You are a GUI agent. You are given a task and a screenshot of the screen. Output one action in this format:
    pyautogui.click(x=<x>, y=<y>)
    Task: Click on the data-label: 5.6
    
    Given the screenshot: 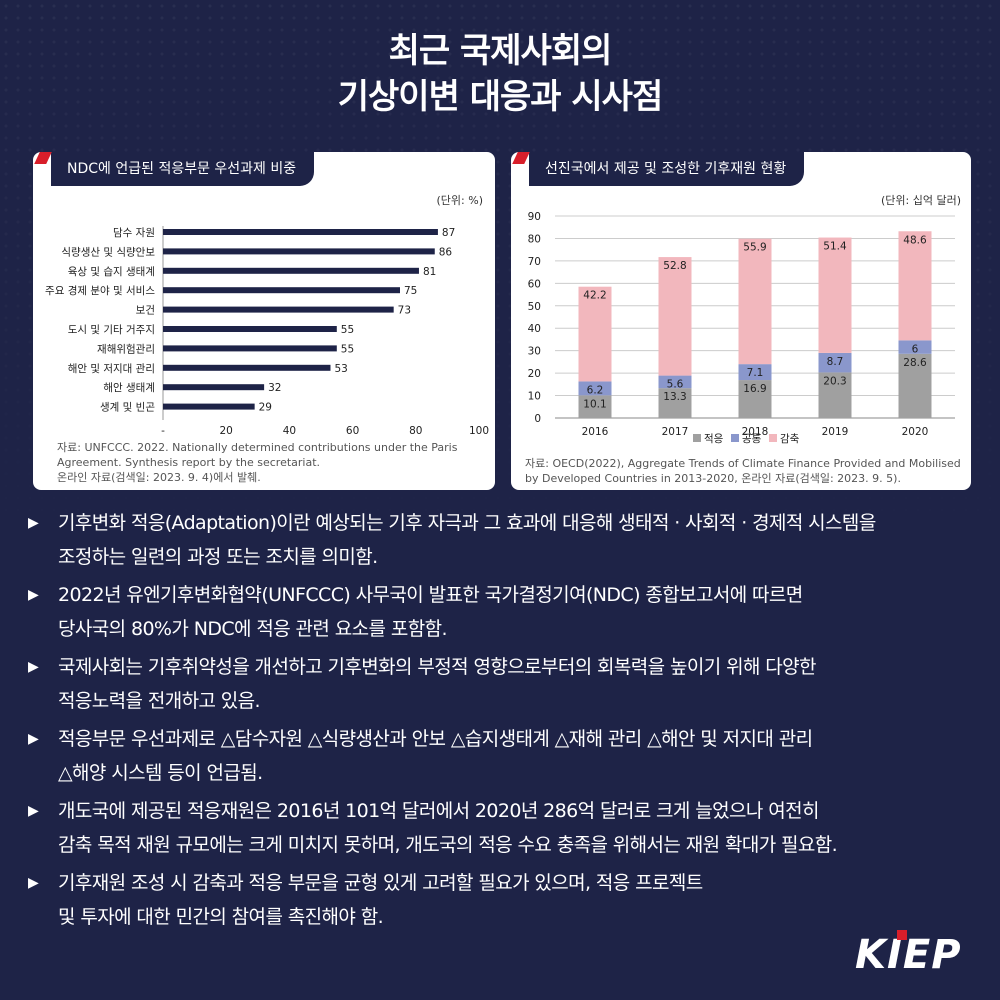 What is the action you would take?
    pyautogui.click(x=675, y=385)
    